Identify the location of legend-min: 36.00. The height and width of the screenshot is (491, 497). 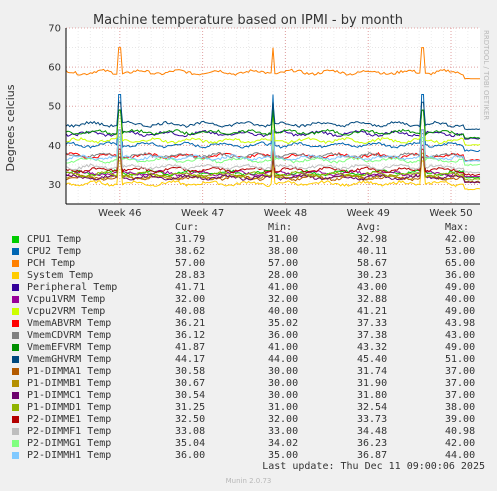
(283, 335).